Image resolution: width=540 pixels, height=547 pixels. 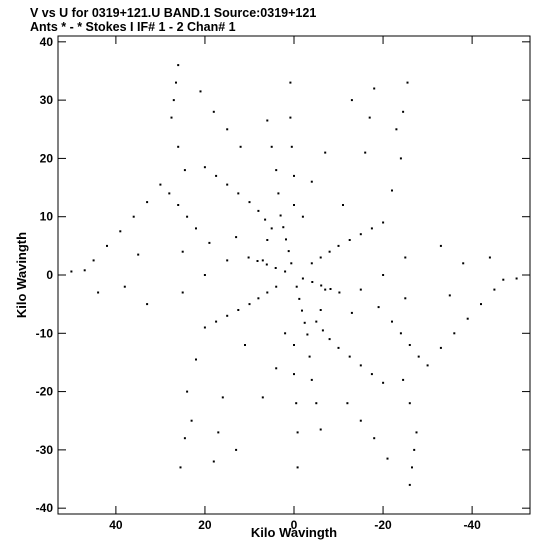 I want to click on y-tick-label: 20, so click(x=47, y=158).